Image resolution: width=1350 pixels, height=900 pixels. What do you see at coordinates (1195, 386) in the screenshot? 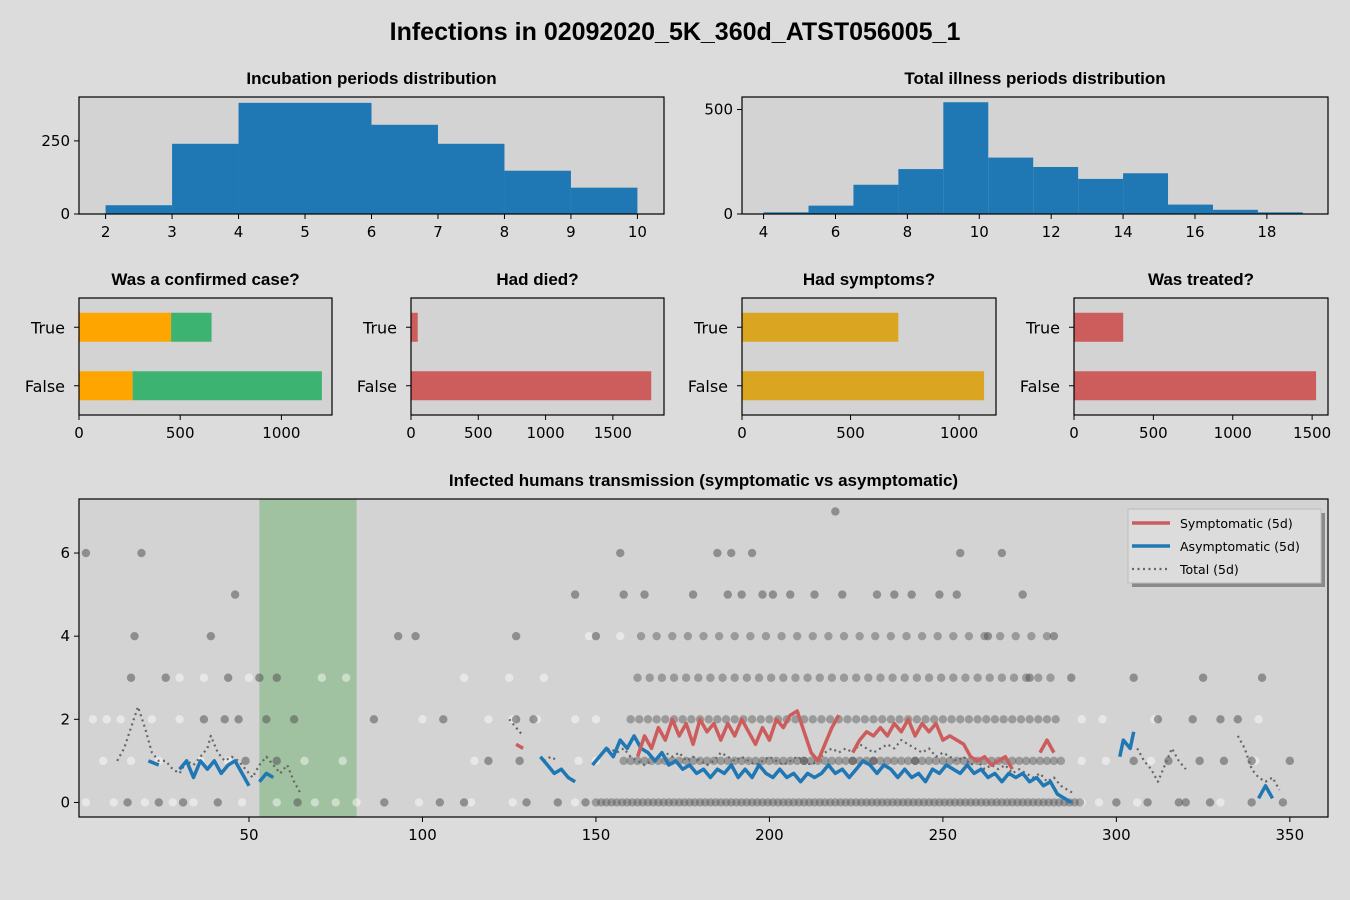
I see `bar` at bounding box center [1195, 386].